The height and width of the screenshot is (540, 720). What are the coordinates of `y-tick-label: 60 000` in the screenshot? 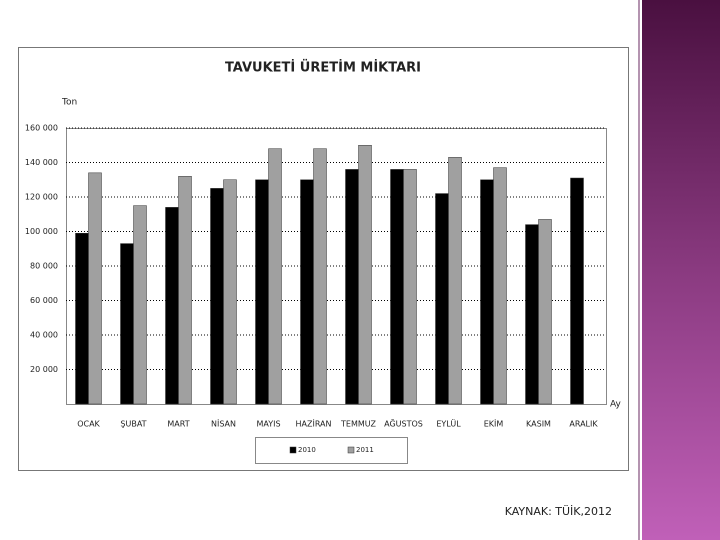 It's located at (44, 300).